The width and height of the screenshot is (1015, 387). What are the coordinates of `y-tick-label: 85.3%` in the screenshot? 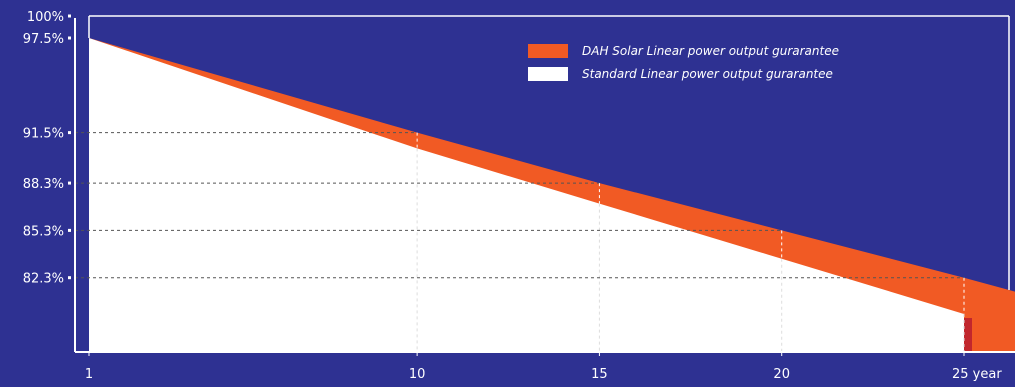 It's located at (43, 231).